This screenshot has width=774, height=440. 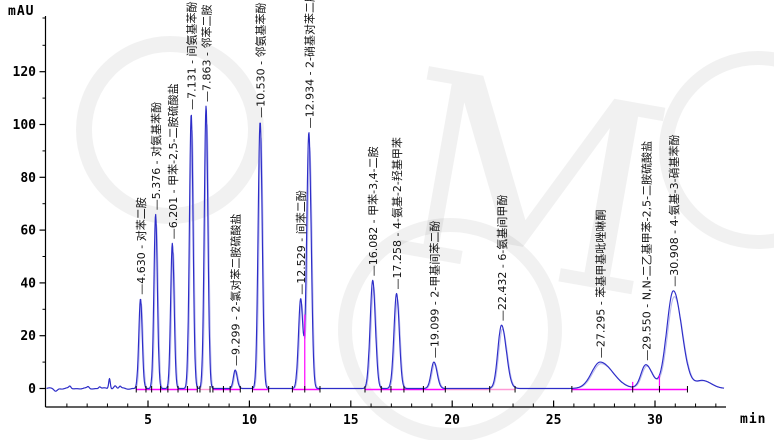 What do you see at coordinates (655, 420) in the screenshot?
I see `x-tick-label: 30` at bounding box center [655, 420].